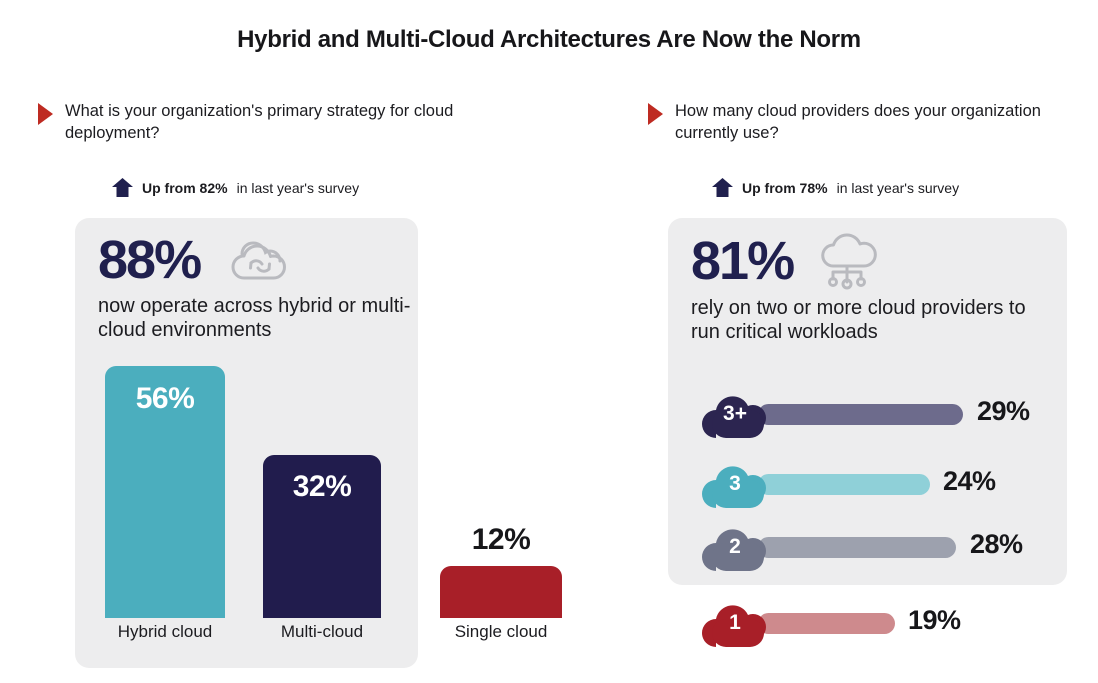 Image resolution: width=1098 pixels, height=683 pixels. Describe the element at coordinates (185, 187) in the screenshot. I see `upfrom-left-bold: Up from 82%` at that location.